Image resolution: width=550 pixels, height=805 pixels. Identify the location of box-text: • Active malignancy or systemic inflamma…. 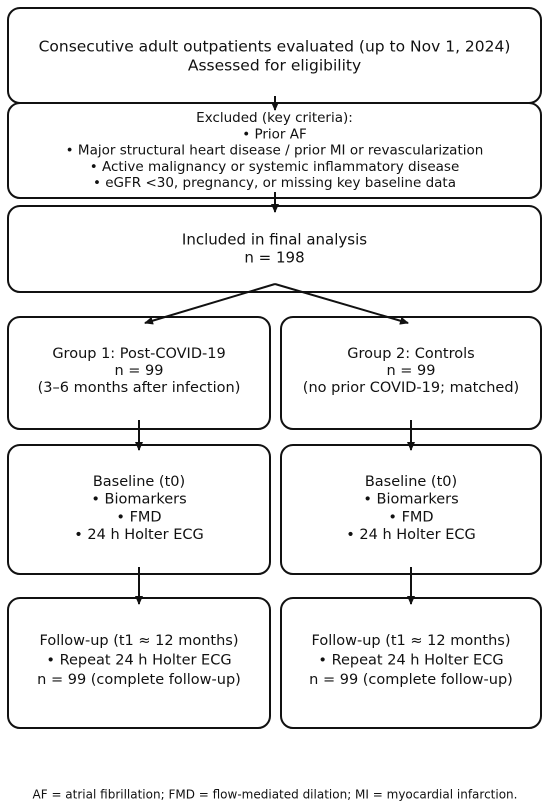
(275, 167).